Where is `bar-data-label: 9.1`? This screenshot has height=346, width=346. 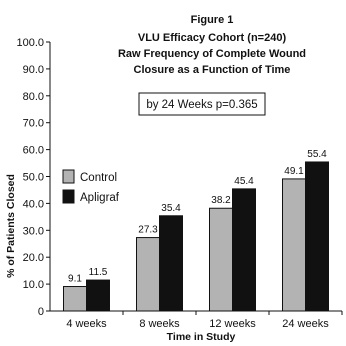 bar-data-label: 9.1 is located at coordinates (75, 279).